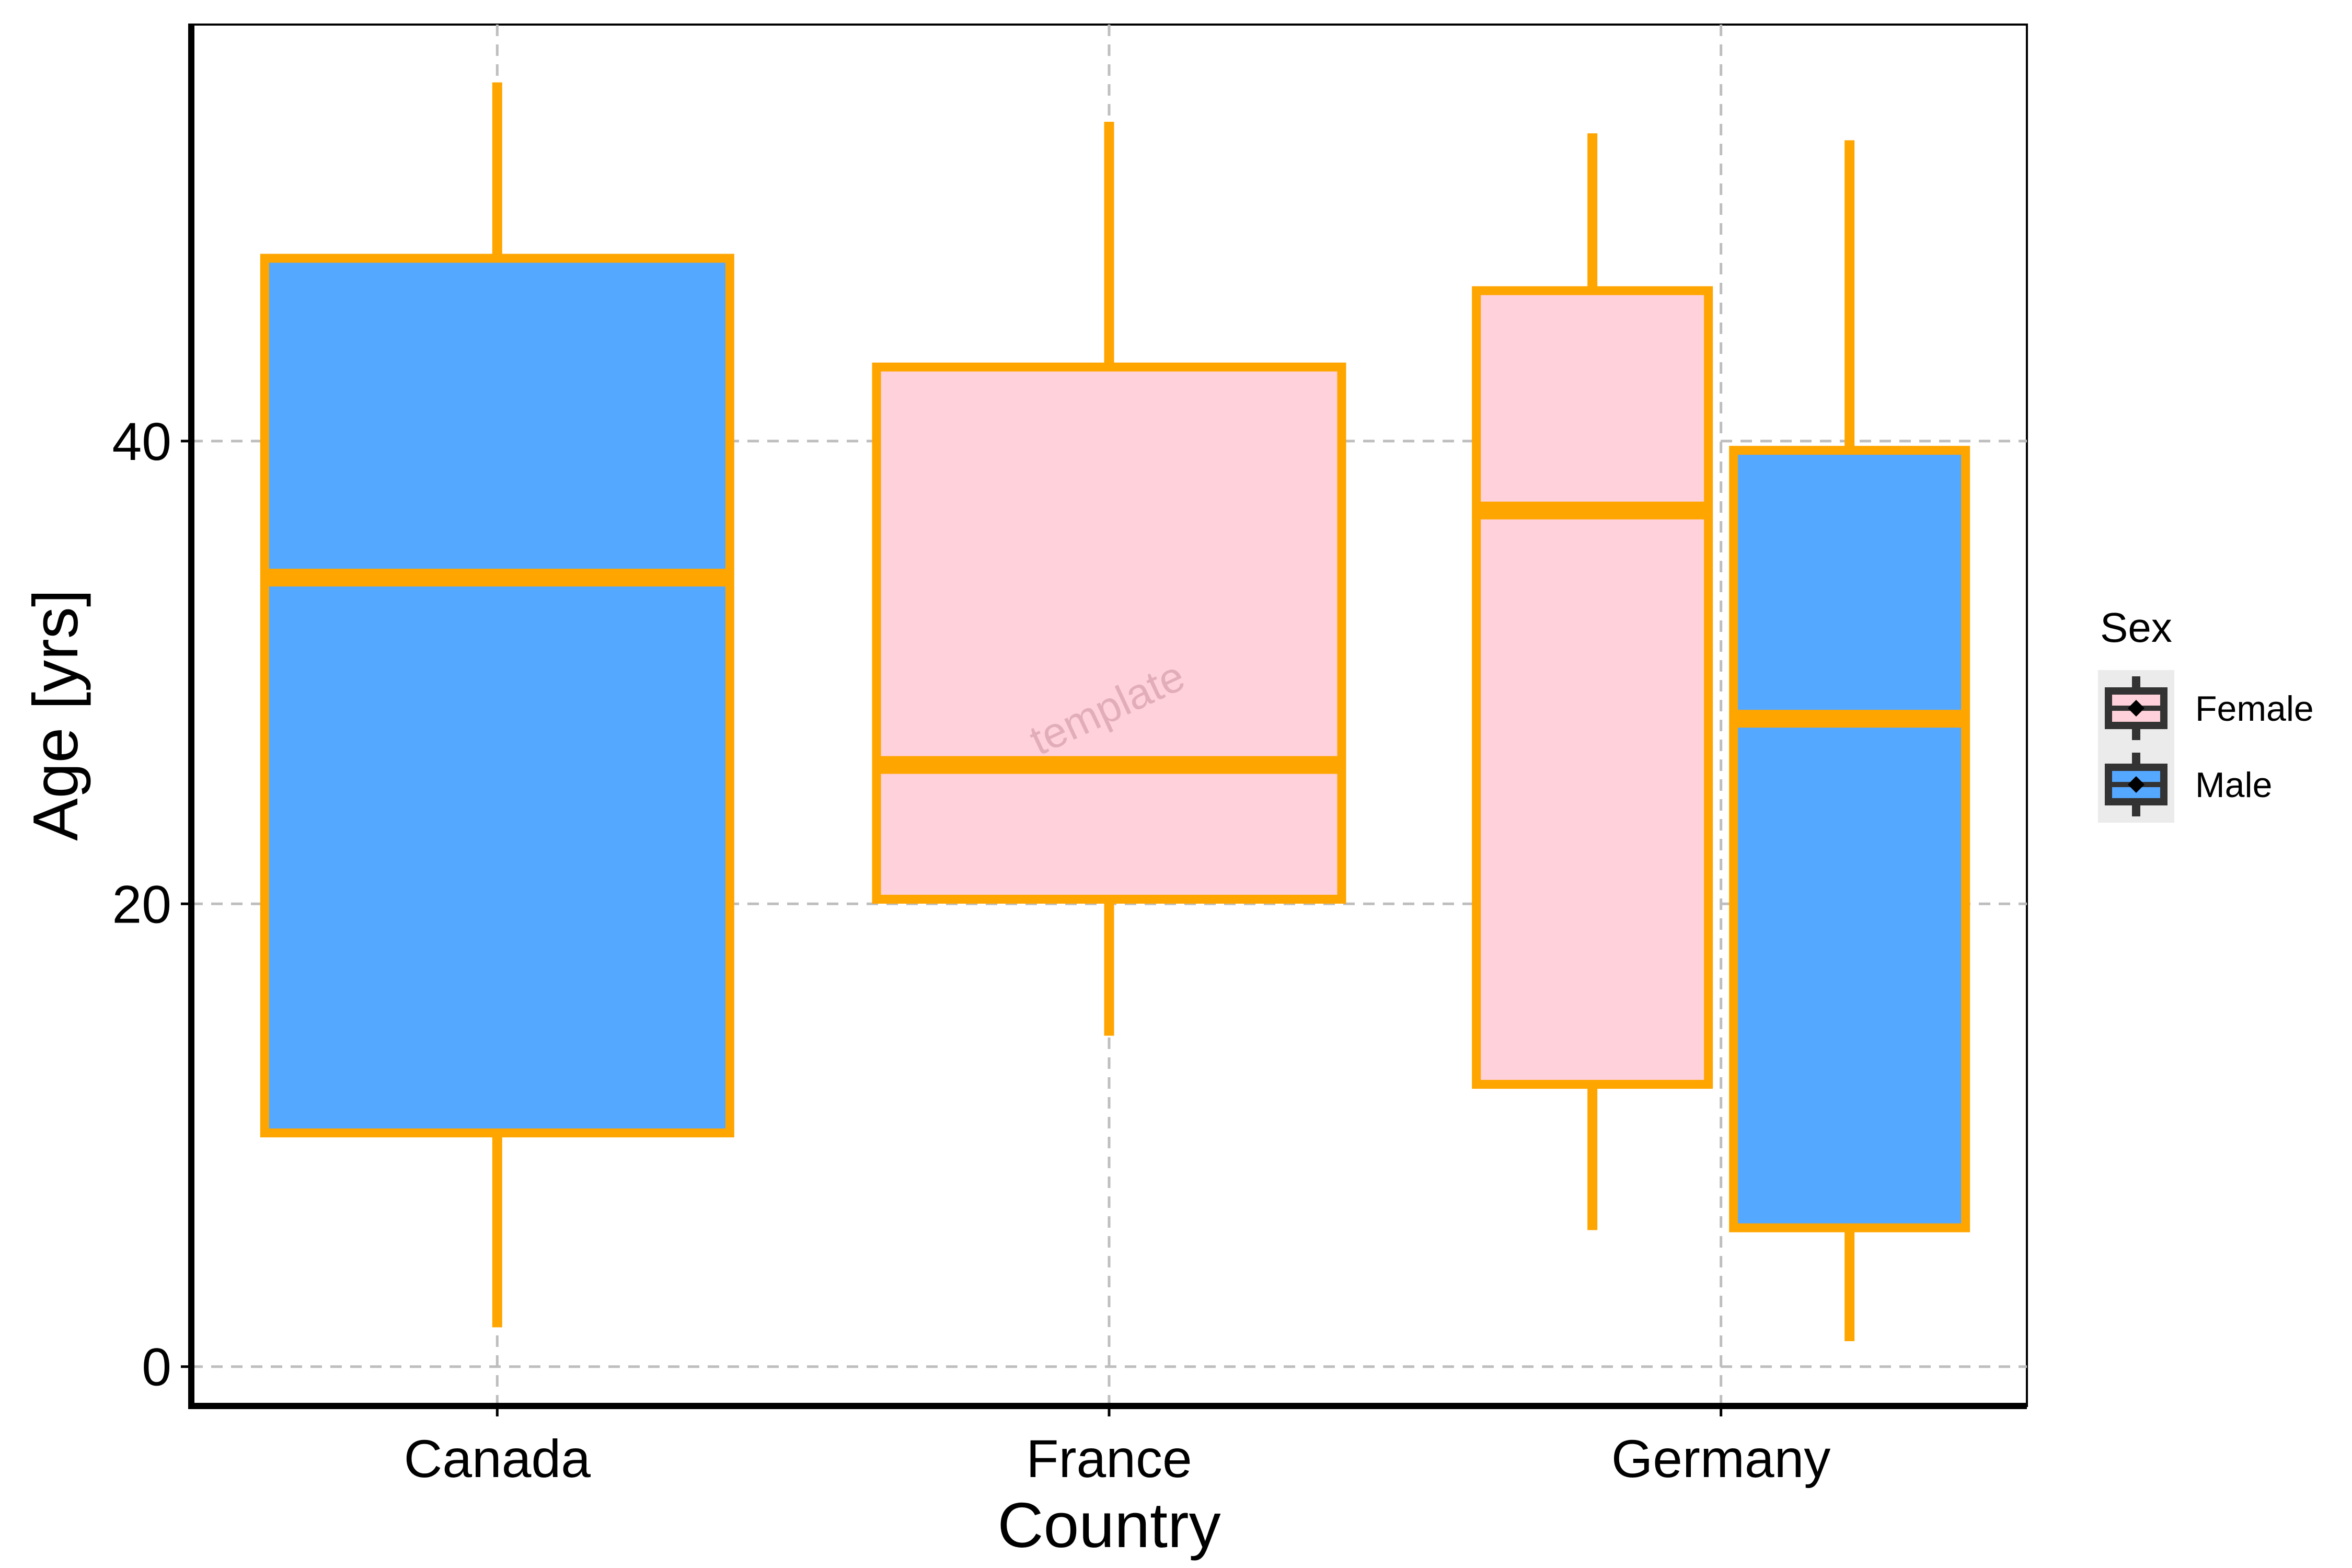 This screenshot has width=2352, height=1568. I want to click on y-tick-label-20: 20, so click(141, 904).